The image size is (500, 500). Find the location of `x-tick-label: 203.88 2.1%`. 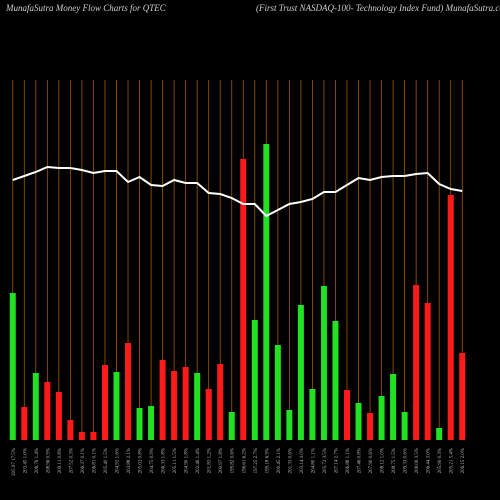

x-tick-label: 203.88 2.1% is located at coordinates (129, 460).